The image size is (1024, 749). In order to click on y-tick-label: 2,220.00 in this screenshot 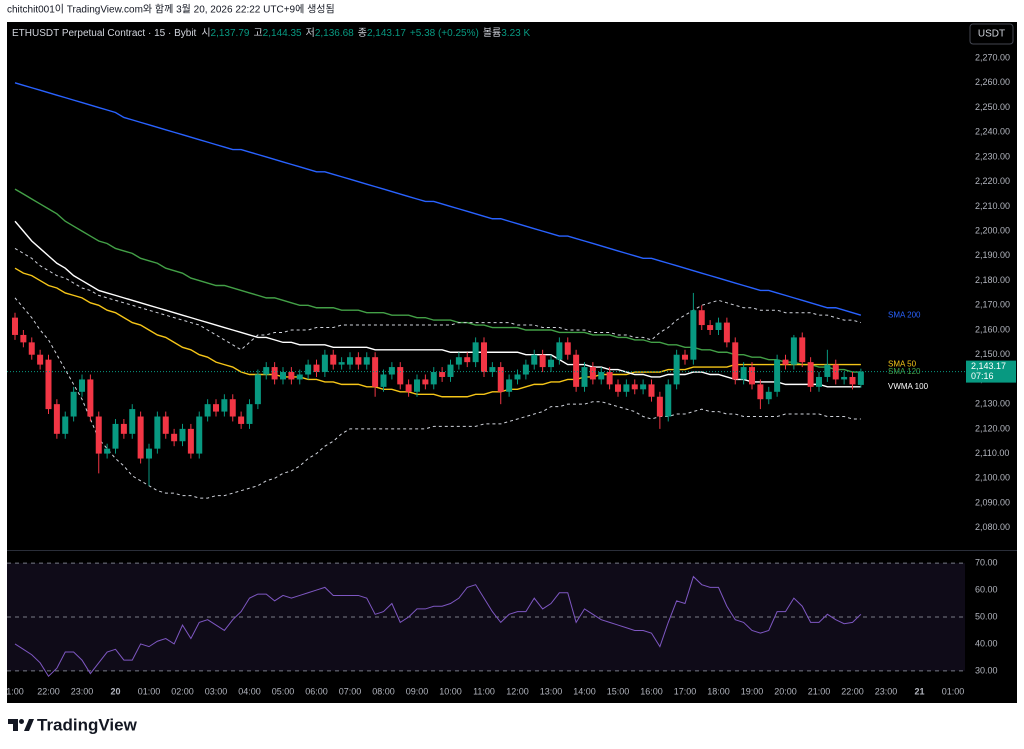, I will do `click(992, 181)`.